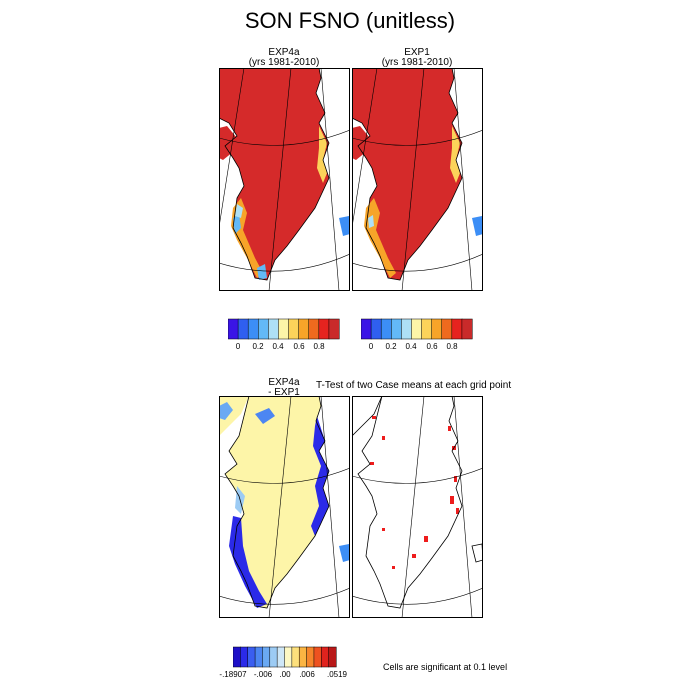 This screenshot has width=700, height=700. What do you see at coordinates (432, 346) in the screenshot?
I see `tick-label: 0.6` at bounding box center [432, 346].